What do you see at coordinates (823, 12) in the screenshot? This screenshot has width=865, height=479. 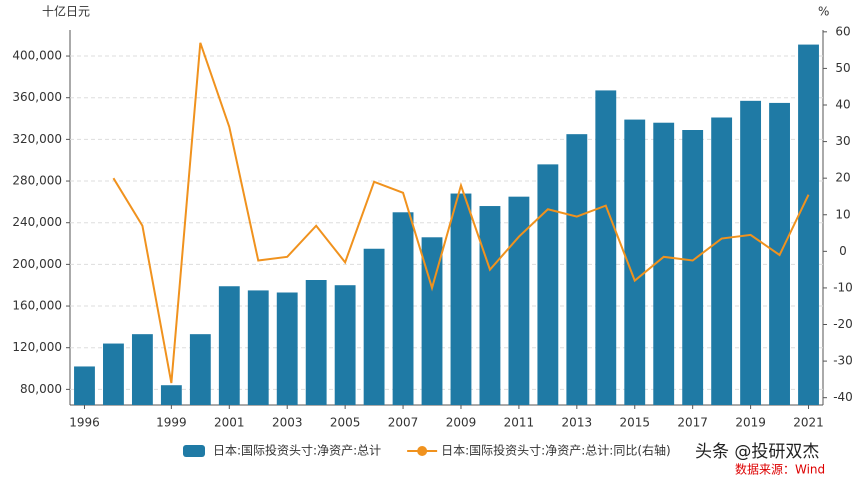 I see `y2-unit: %` at bounding box center [823, 12].